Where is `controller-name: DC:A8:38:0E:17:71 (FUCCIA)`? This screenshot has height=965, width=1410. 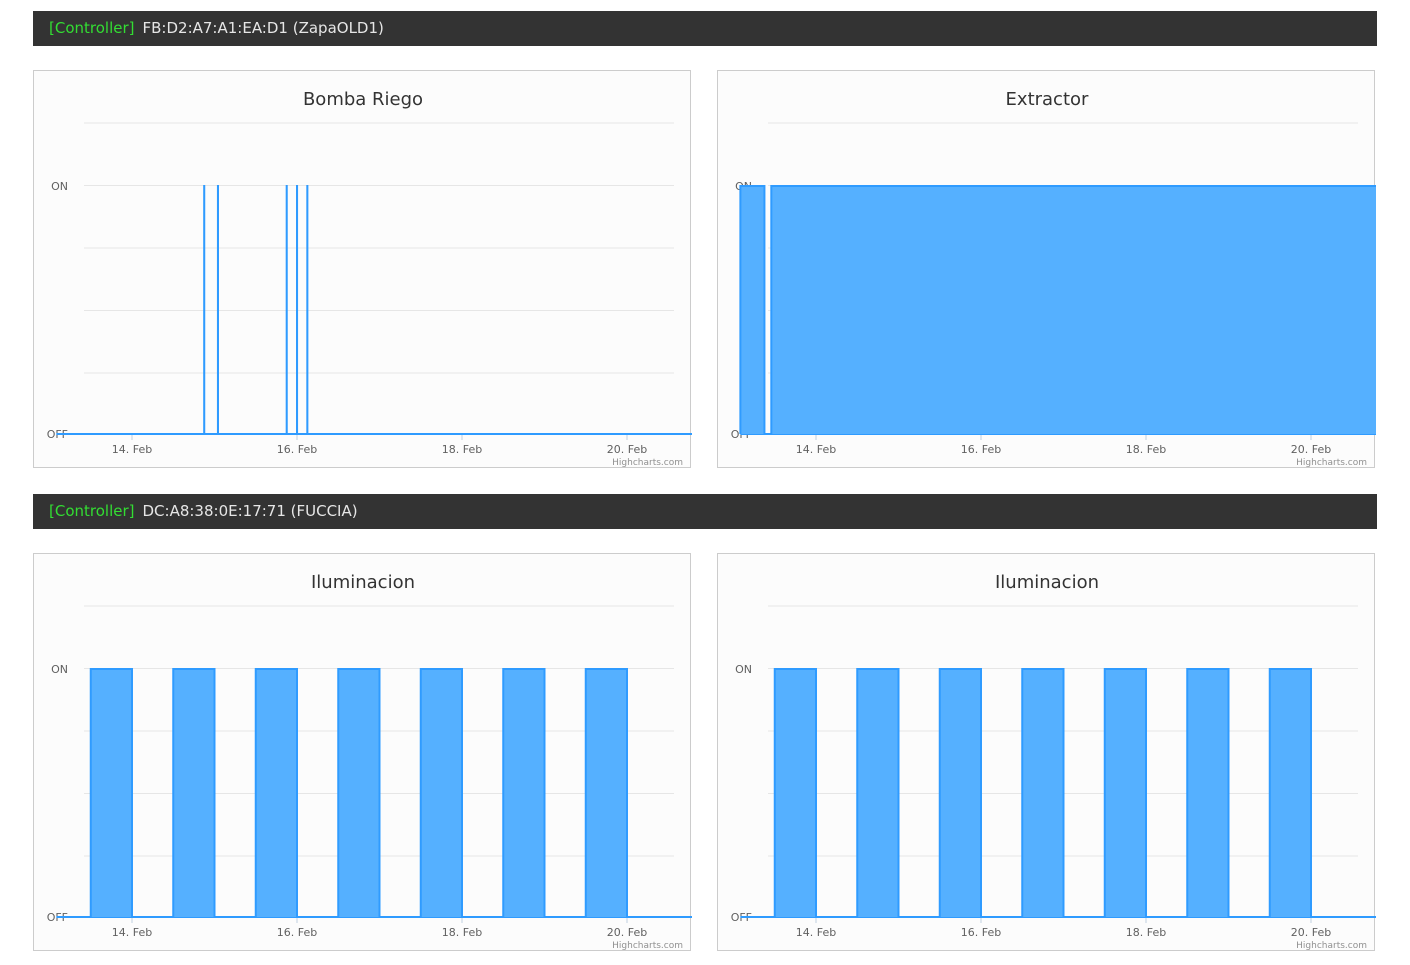 controller-name: DC:A8:38:0E:17:71 (FUCCIA) is located at coordinates (250, 511).